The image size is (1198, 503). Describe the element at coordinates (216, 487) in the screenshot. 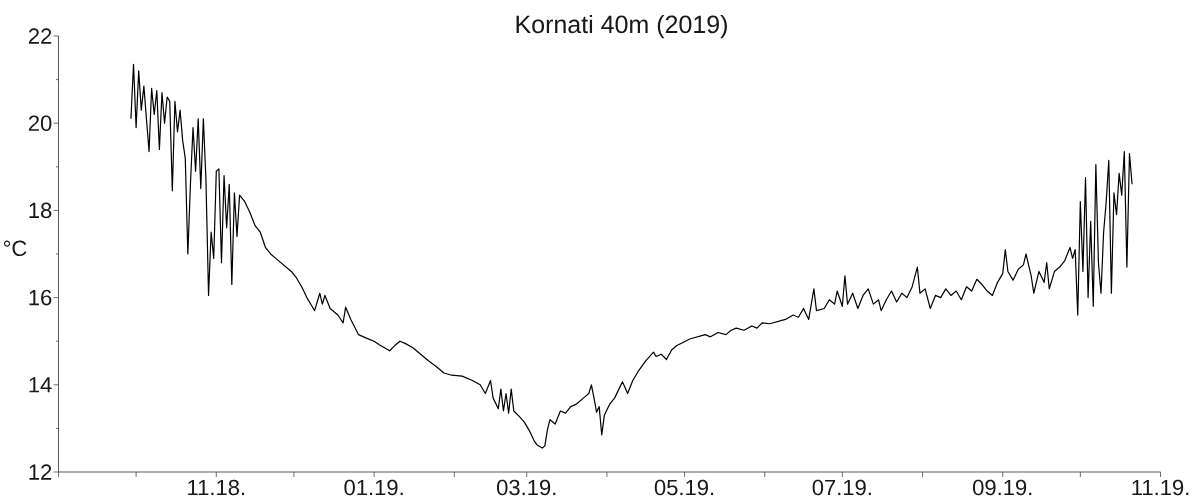

I see `x-tick-label: 11.18.` at that location.